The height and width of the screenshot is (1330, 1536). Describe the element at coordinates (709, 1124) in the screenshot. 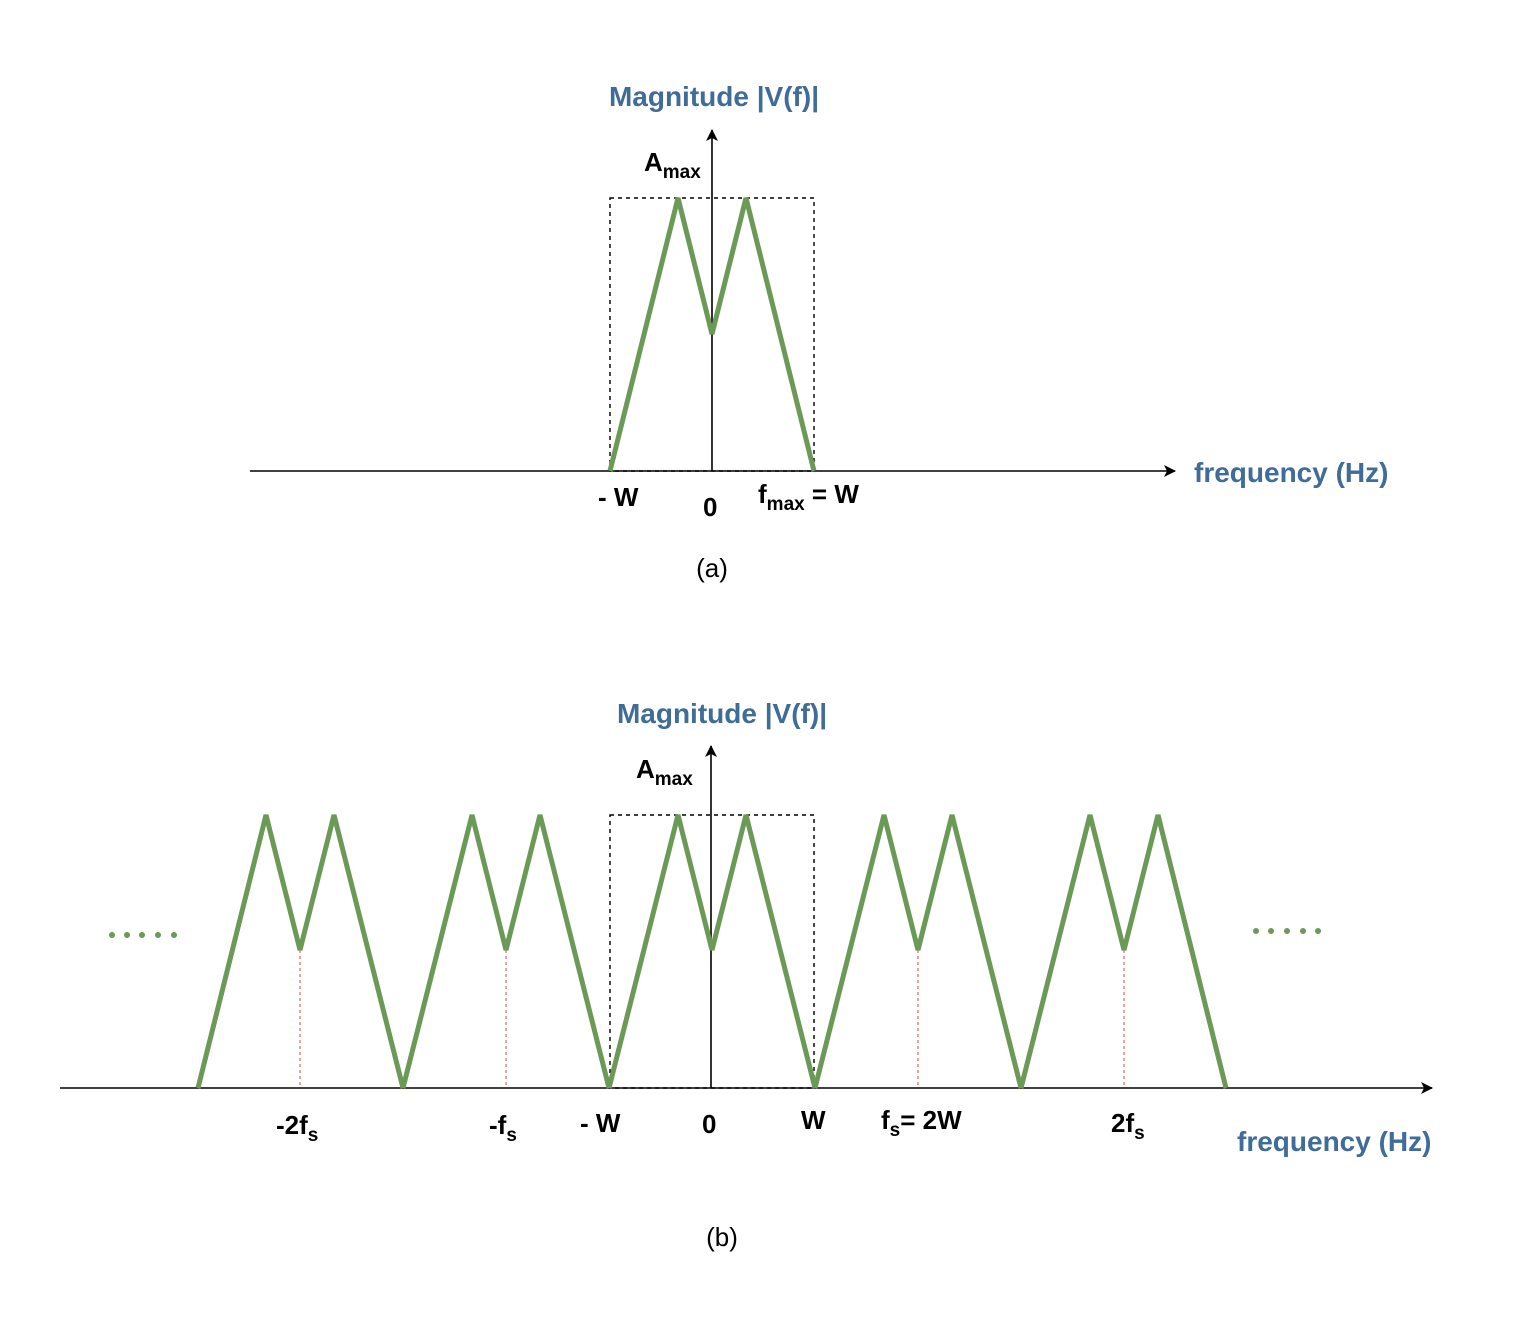

I see `panel-b-zero-label: 0` at that location.